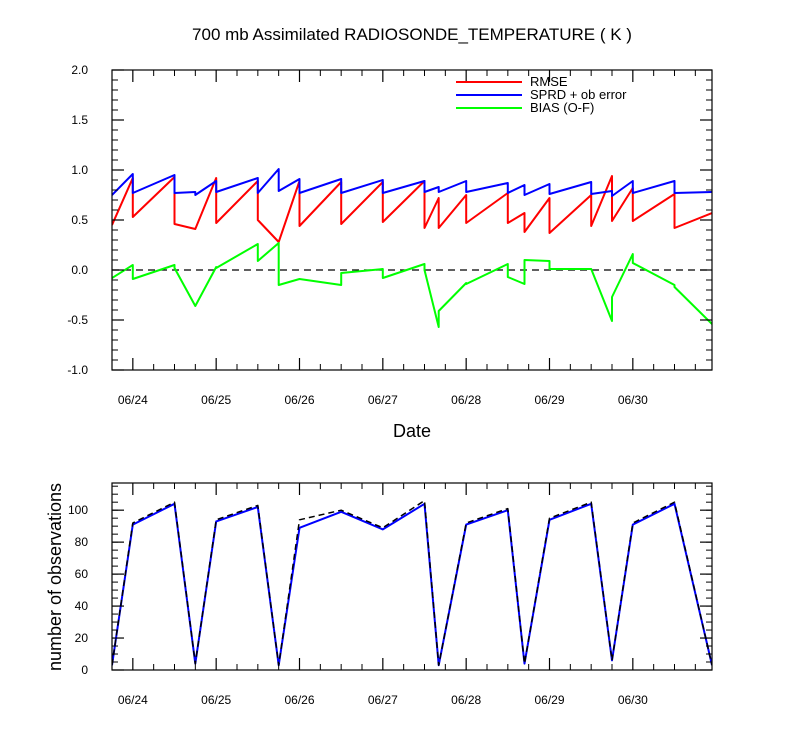  Describe the element at coordinates (412, 431) in the screenshot. I see `x-axis-label: Date` at that location.